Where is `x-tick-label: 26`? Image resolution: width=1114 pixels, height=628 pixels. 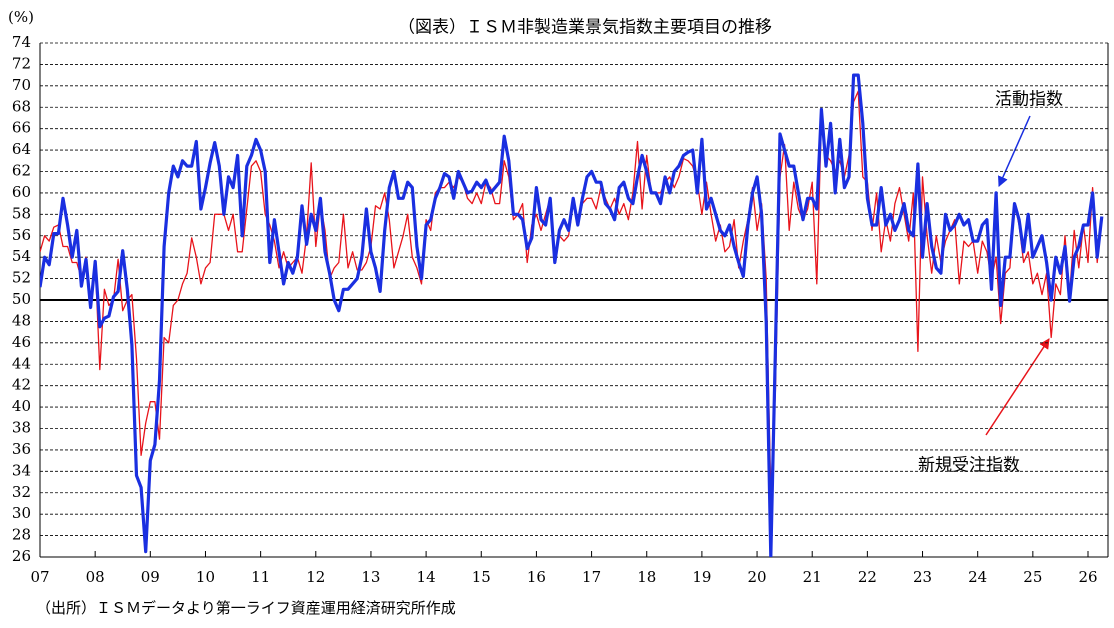
x-tick-label: 26 is located at coordinates (1087, 577).